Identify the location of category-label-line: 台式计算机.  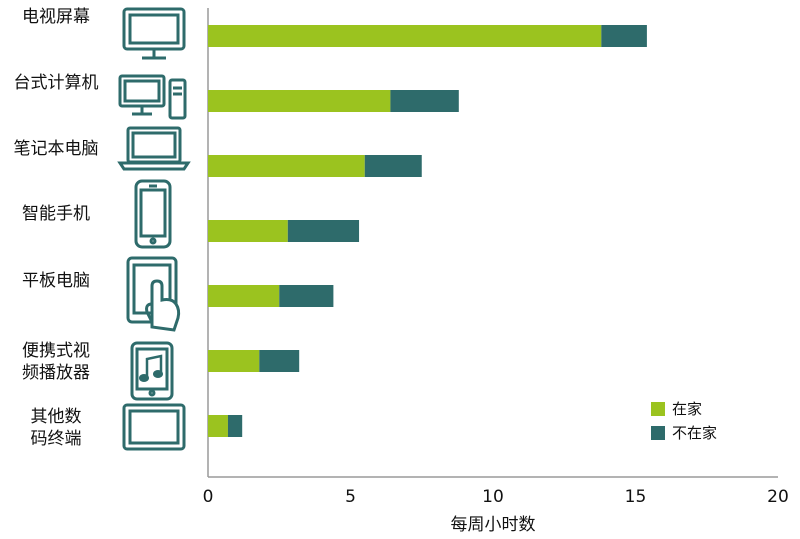
(56, 83).